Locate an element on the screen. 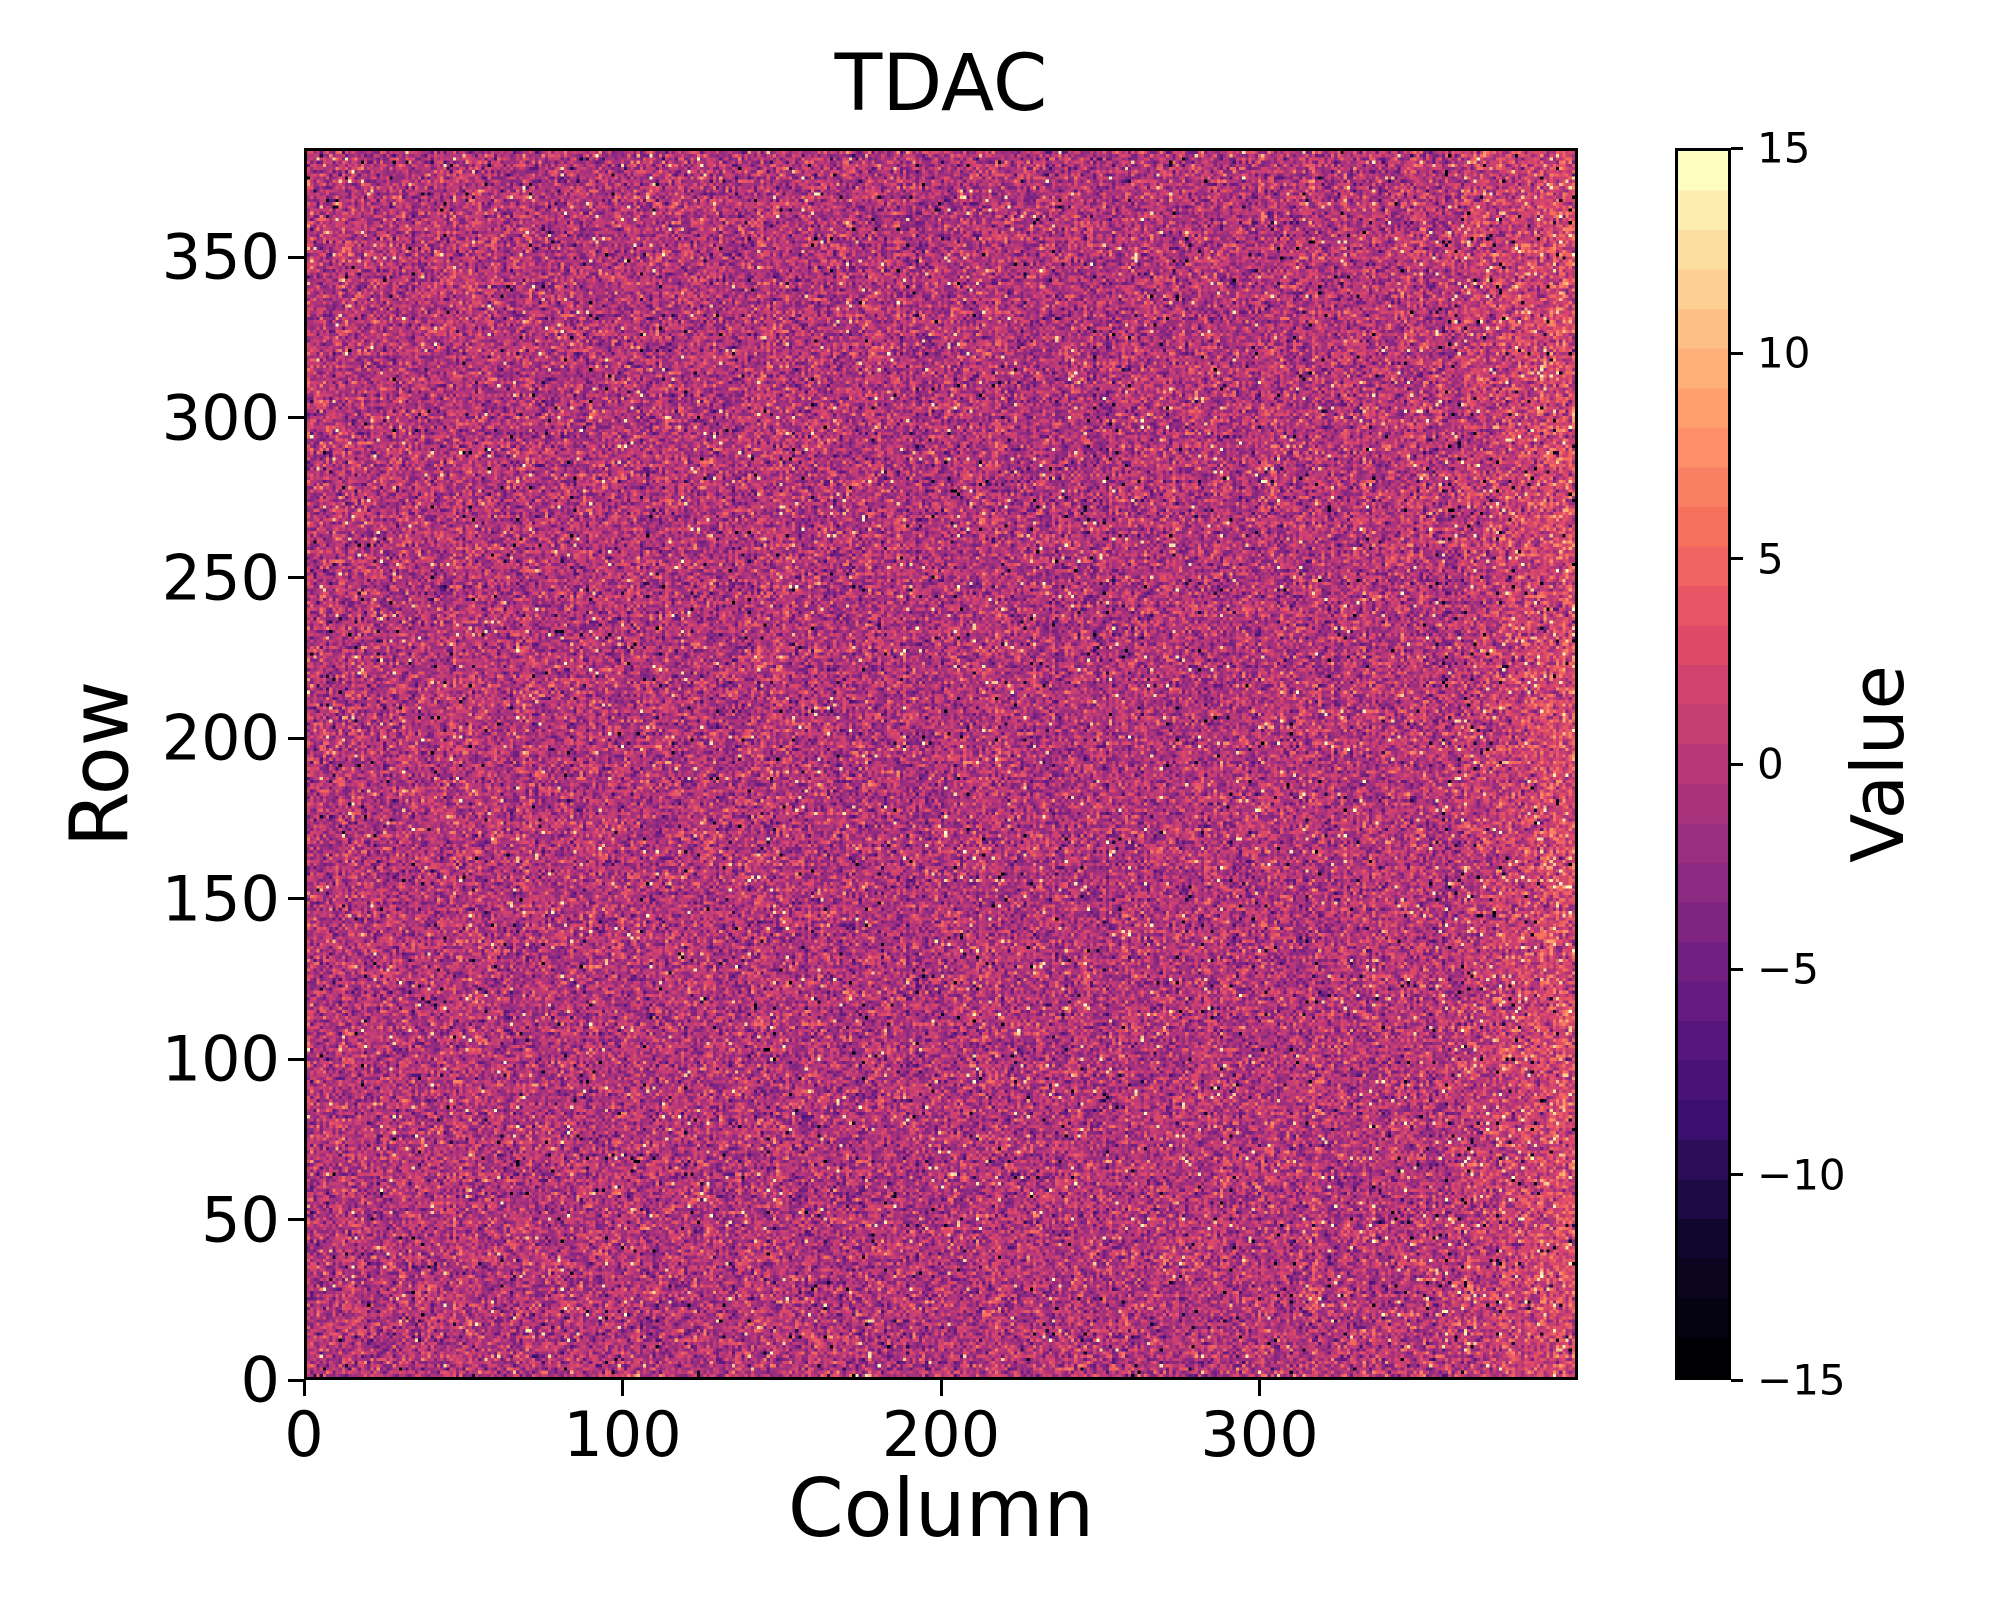 The image size is (2000, 1600). y-tick-label: 300 is located at coordinates (220, 417).